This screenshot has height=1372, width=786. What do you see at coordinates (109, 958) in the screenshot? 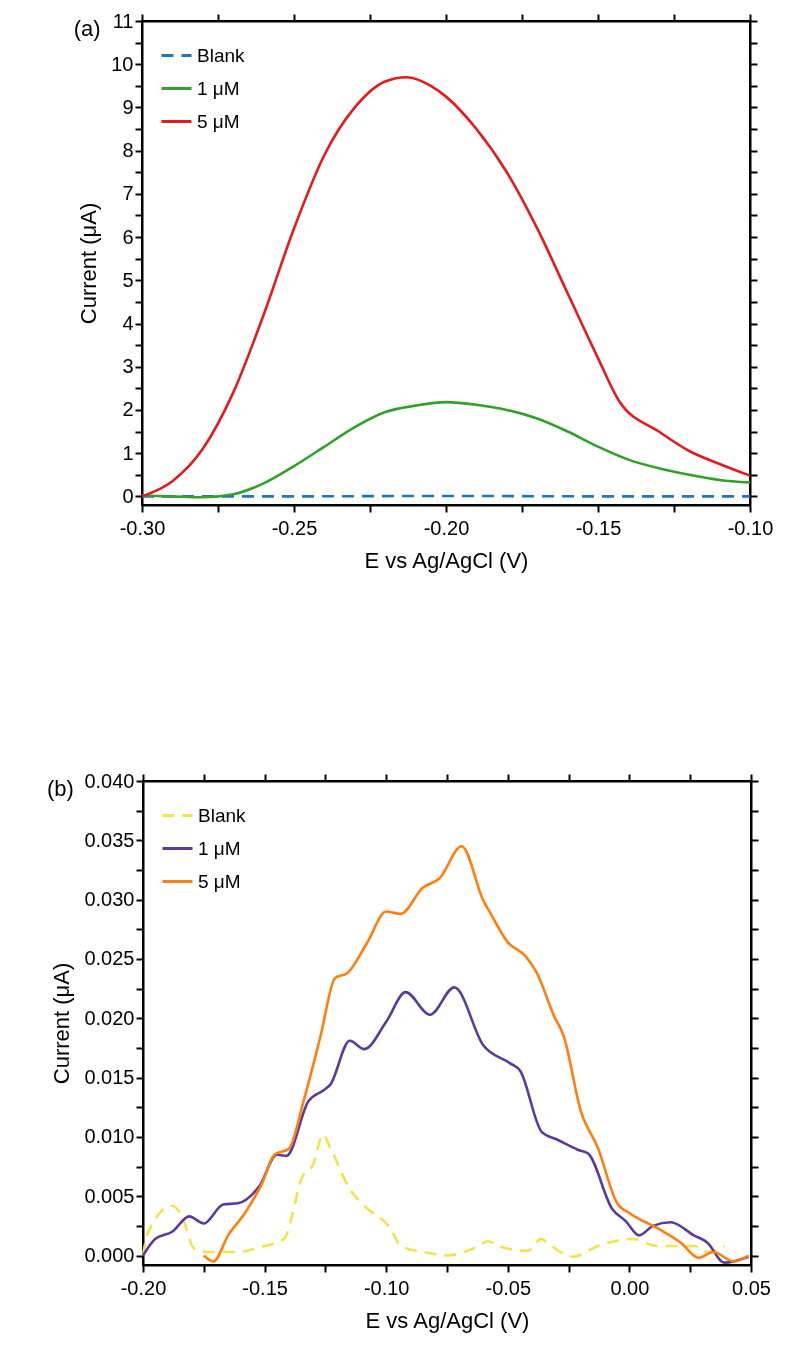
I see `y-tick-label: 0.025` at bounding box center [109, 958].